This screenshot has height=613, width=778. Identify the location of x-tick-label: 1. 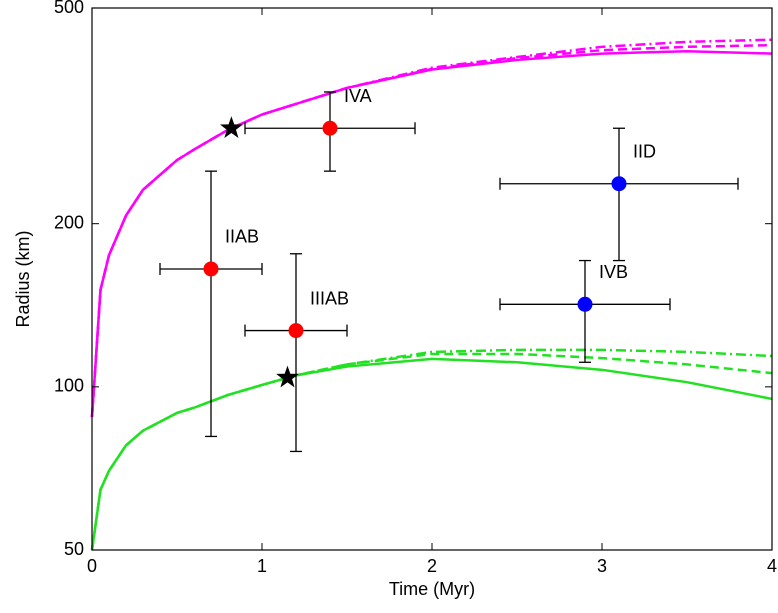
(262, 566).